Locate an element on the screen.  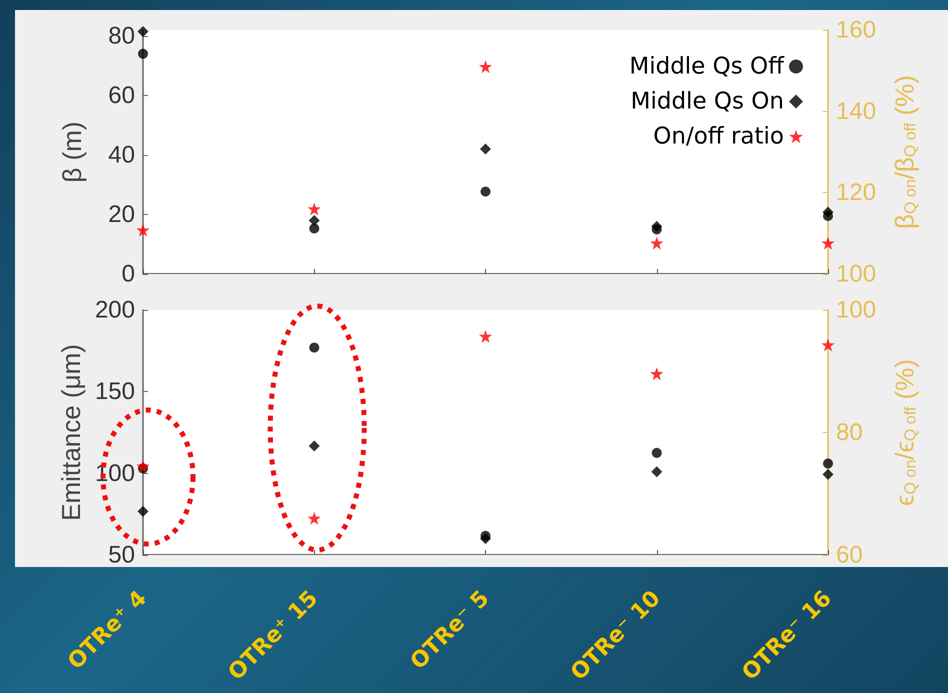
y2-tick-label: 120 is located at coordinates (856, 192).